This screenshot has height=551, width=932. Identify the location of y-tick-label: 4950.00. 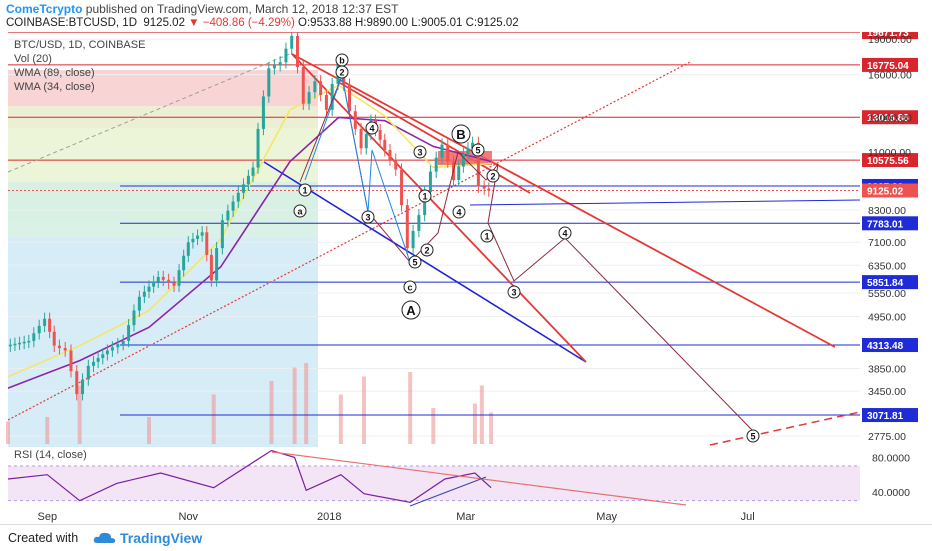
(887, 318).